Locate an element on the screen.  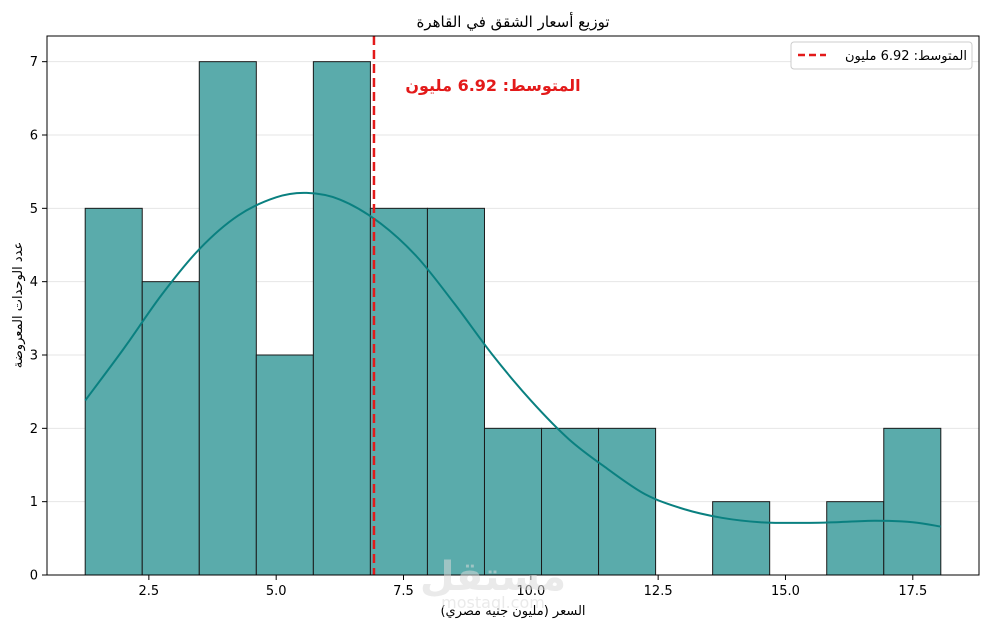
y-tick-label: 5 is located at coordinates (34, 209).